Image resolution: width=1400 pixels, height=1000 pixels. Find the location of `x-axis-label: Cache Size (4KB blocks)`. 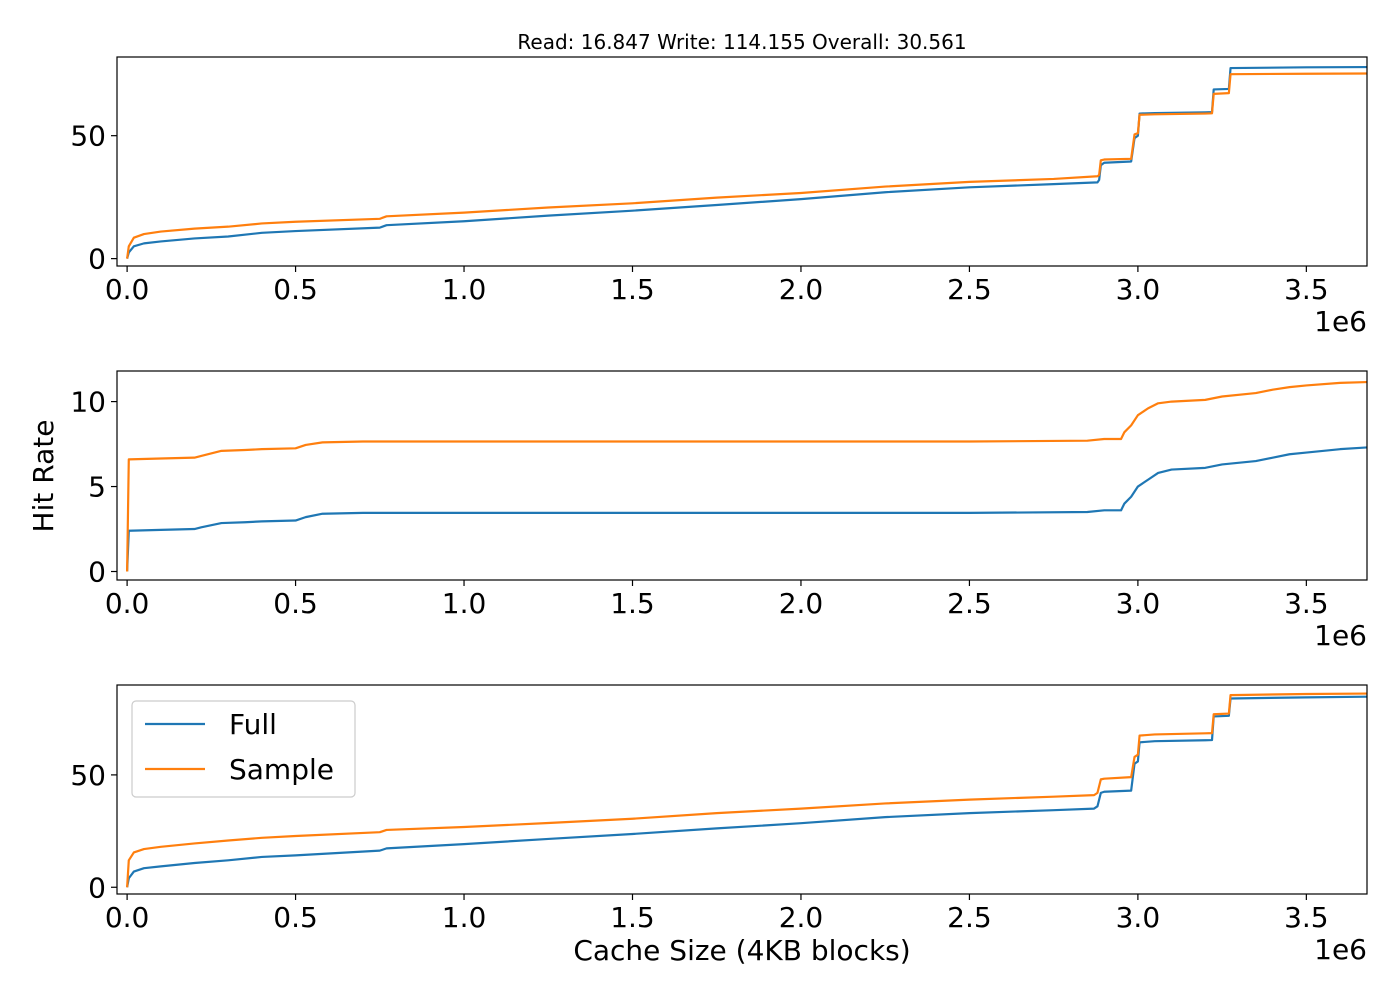

x-axis-label: Cache Size (4KB blocks) is located at coordinates (741, 950).